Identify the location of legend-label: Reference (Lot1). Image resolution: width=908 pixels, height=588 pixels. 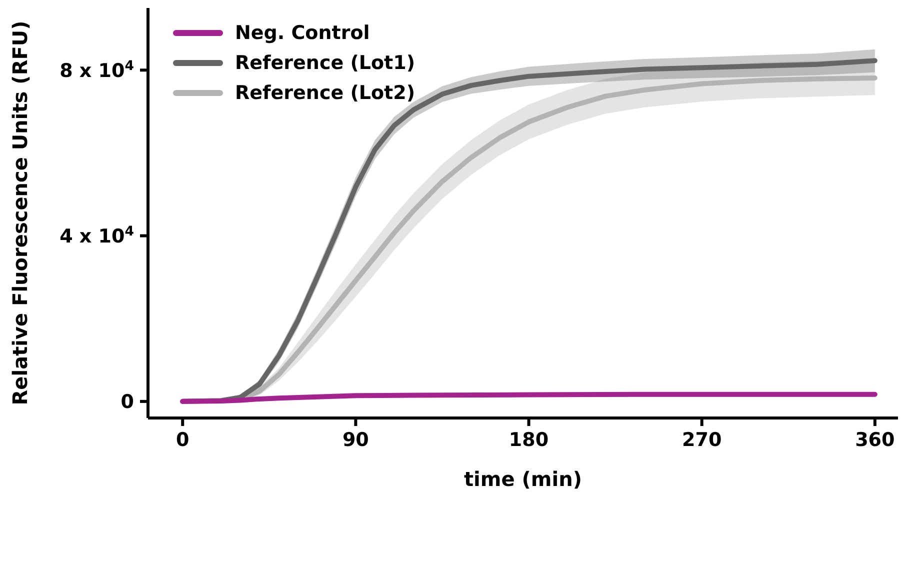
(325, 63).